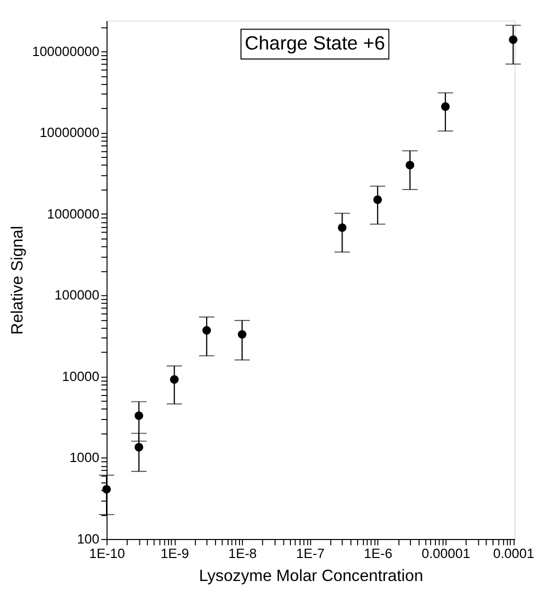  Describe the element at coordinates (315, 43) in the screenshot. I see `annotation: Charge State +6` at that location.